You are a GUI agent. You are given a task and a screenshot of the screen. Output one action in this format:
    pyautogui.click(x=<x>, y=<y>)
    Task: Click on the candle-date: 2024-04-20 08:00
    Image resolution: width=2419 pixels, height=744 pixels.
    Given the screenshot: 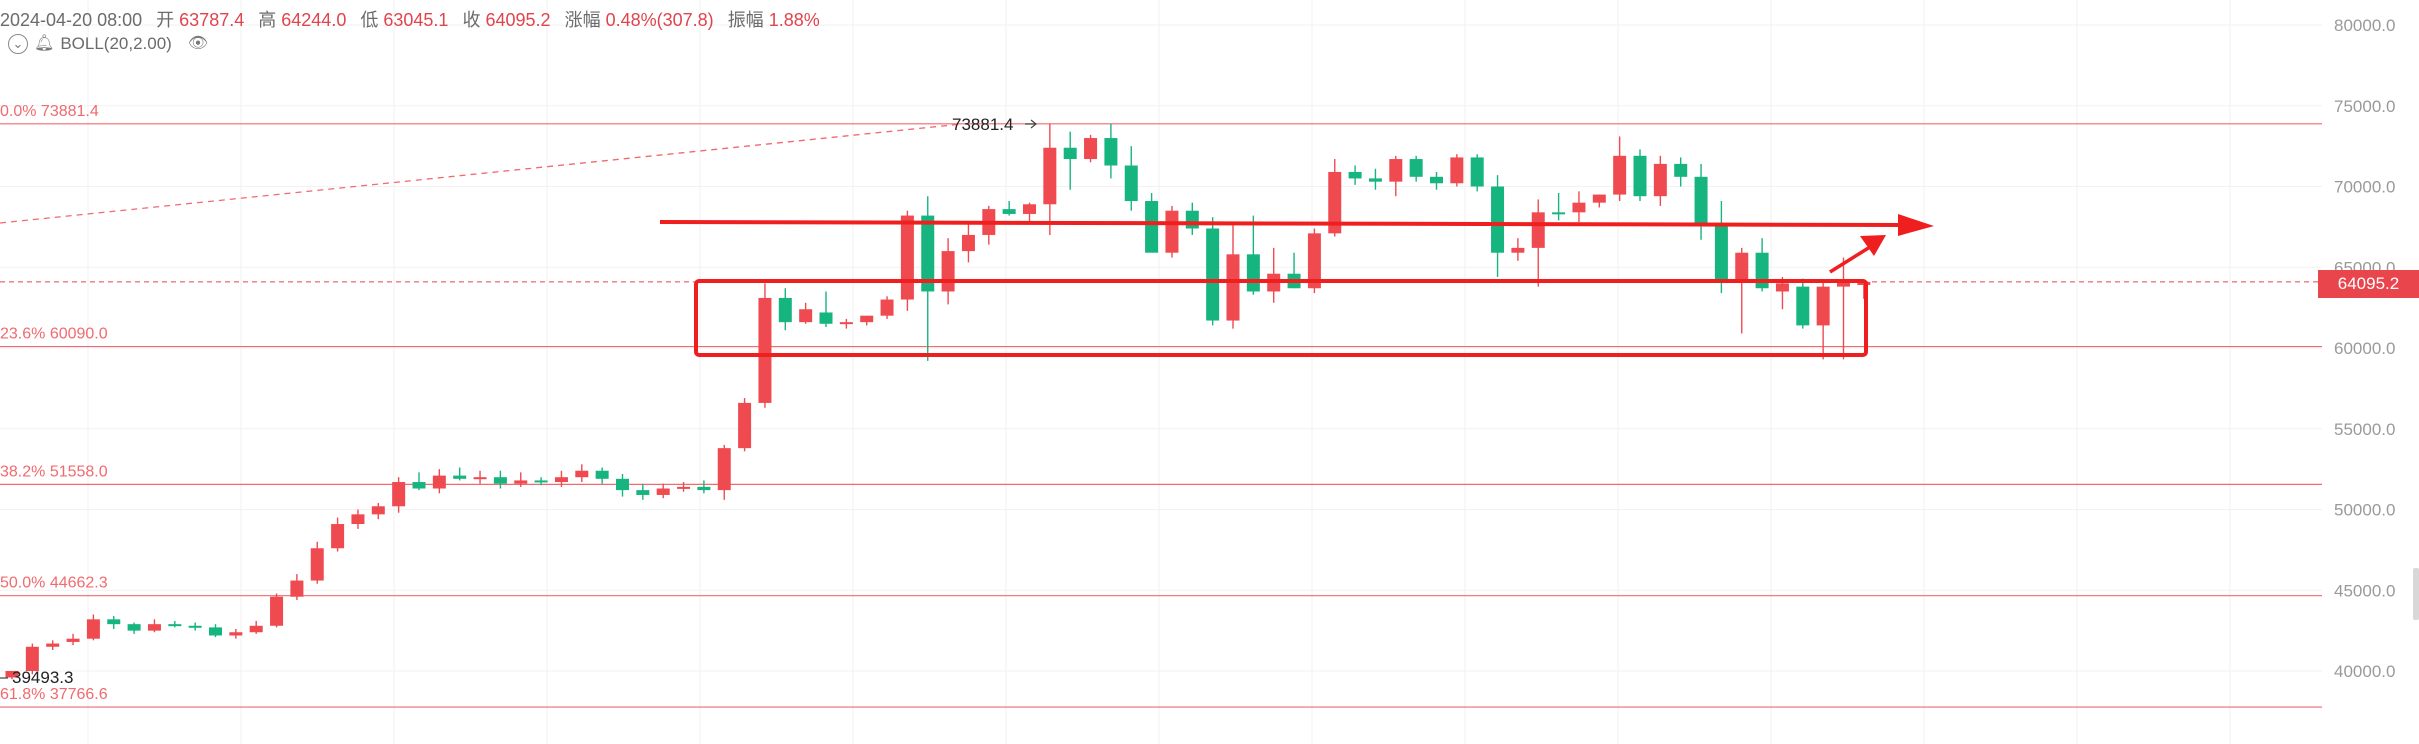 What is the action you would take?
    pyautogui.click(x=71, y=20)
    